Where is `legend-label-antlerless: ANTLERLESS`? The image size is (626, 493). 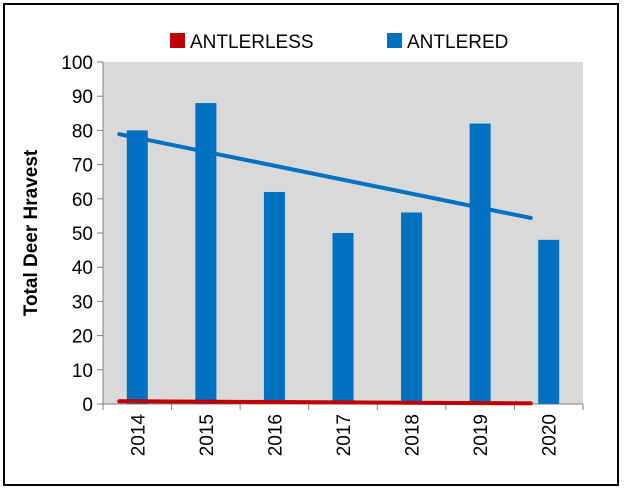
legend-label-antlerless: ANTLERLESS is located at coordinates (252, 42).